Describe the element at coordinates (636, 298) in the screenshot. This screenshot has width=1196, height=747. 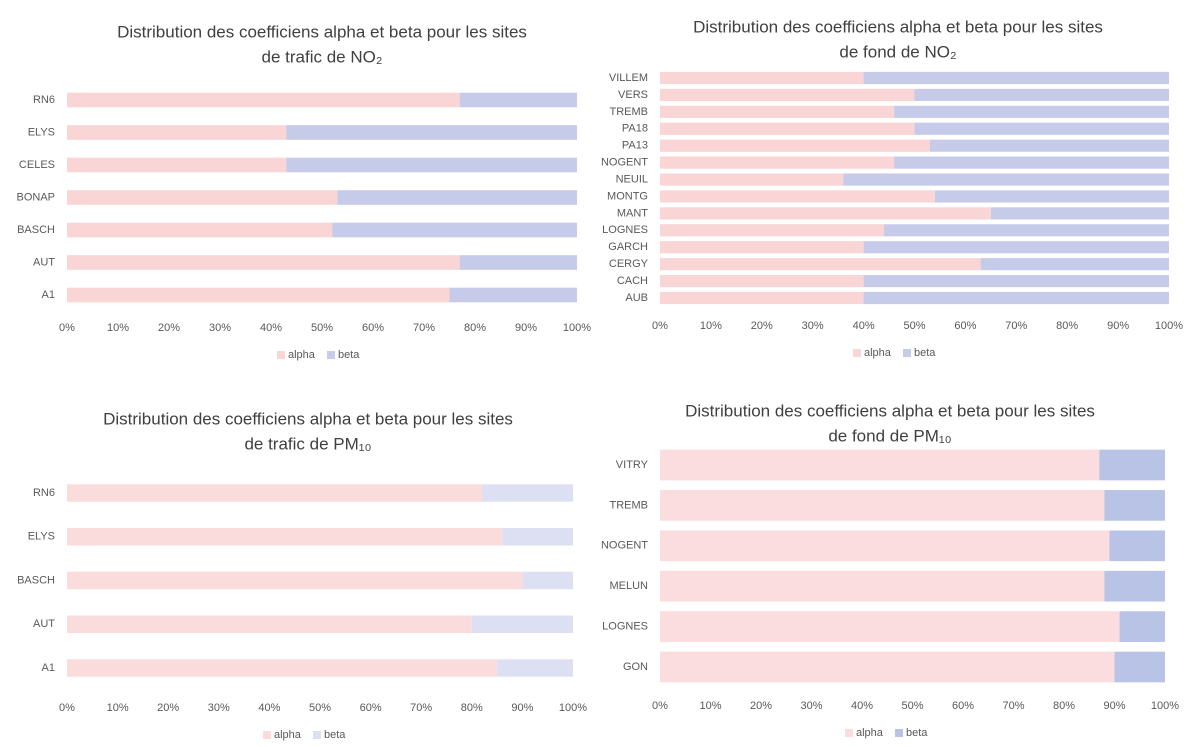
I see `y-tick-label: AUB` at that location.